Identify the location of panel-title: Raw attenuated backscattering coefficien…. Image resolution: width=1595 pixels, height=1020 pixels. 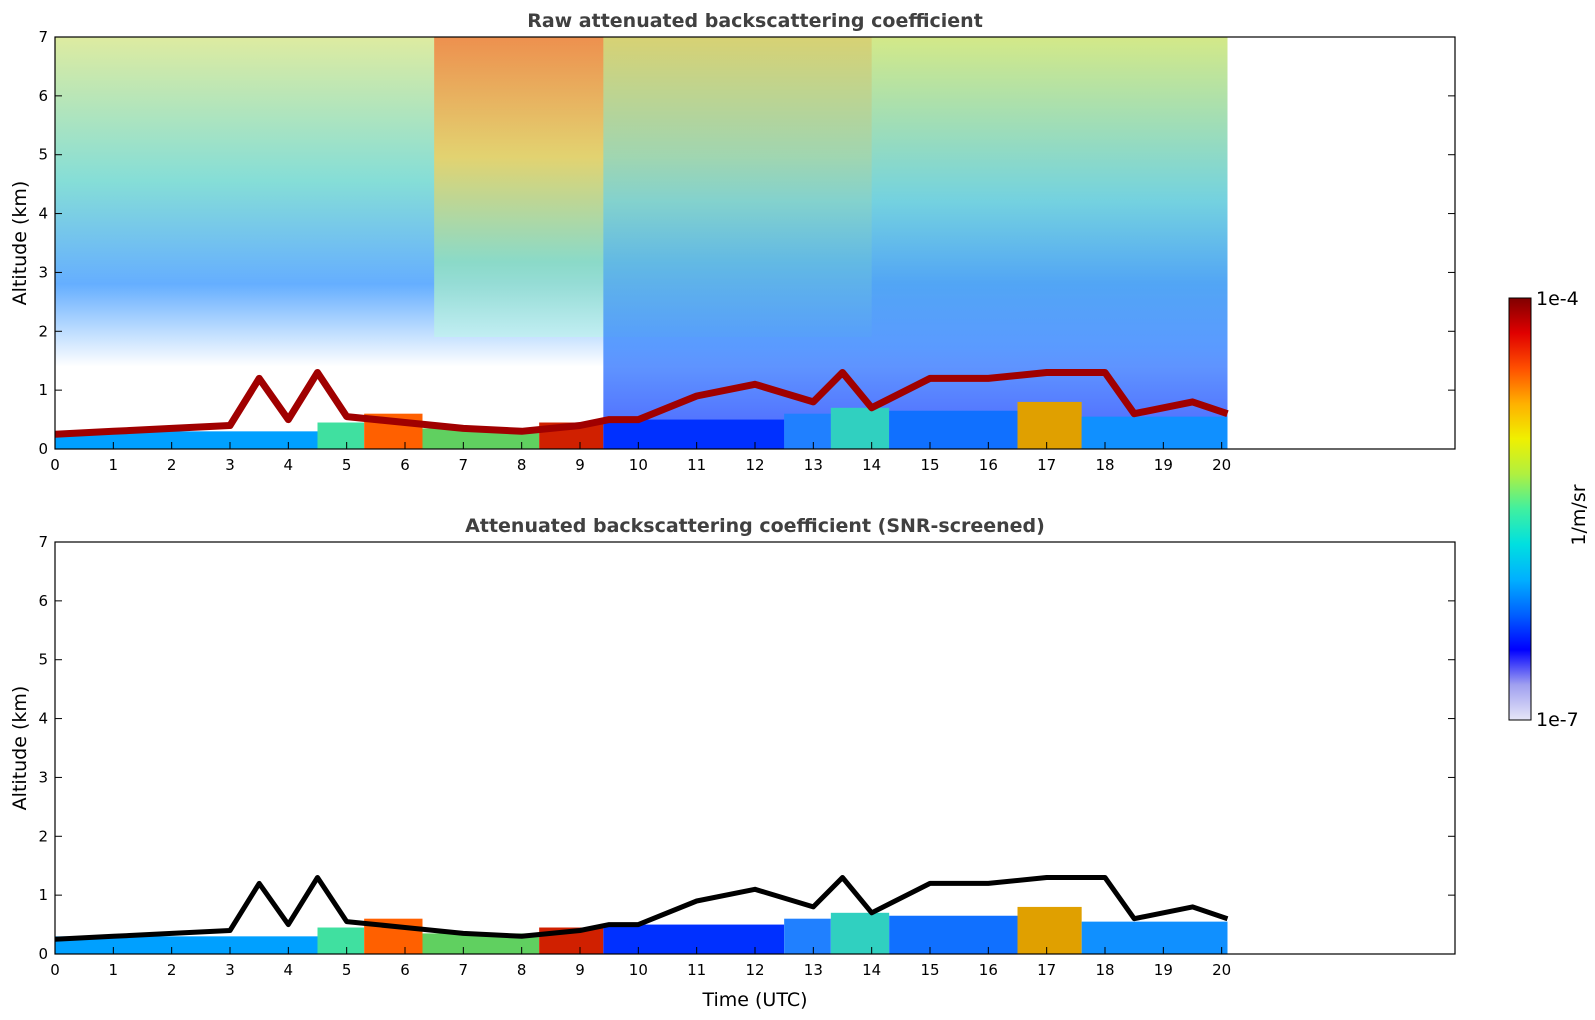
(755, 21).